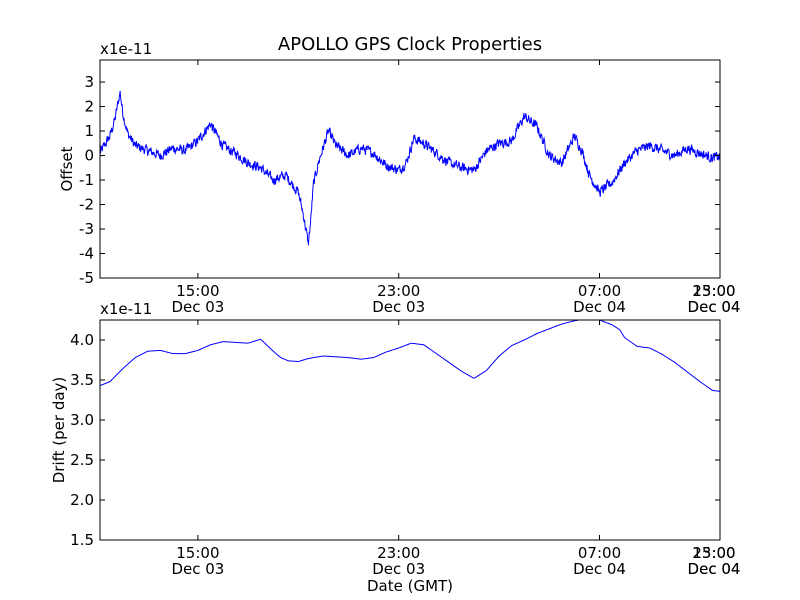  I want to click on drift-multiplier-label: x1e-11, so click(126, 309).